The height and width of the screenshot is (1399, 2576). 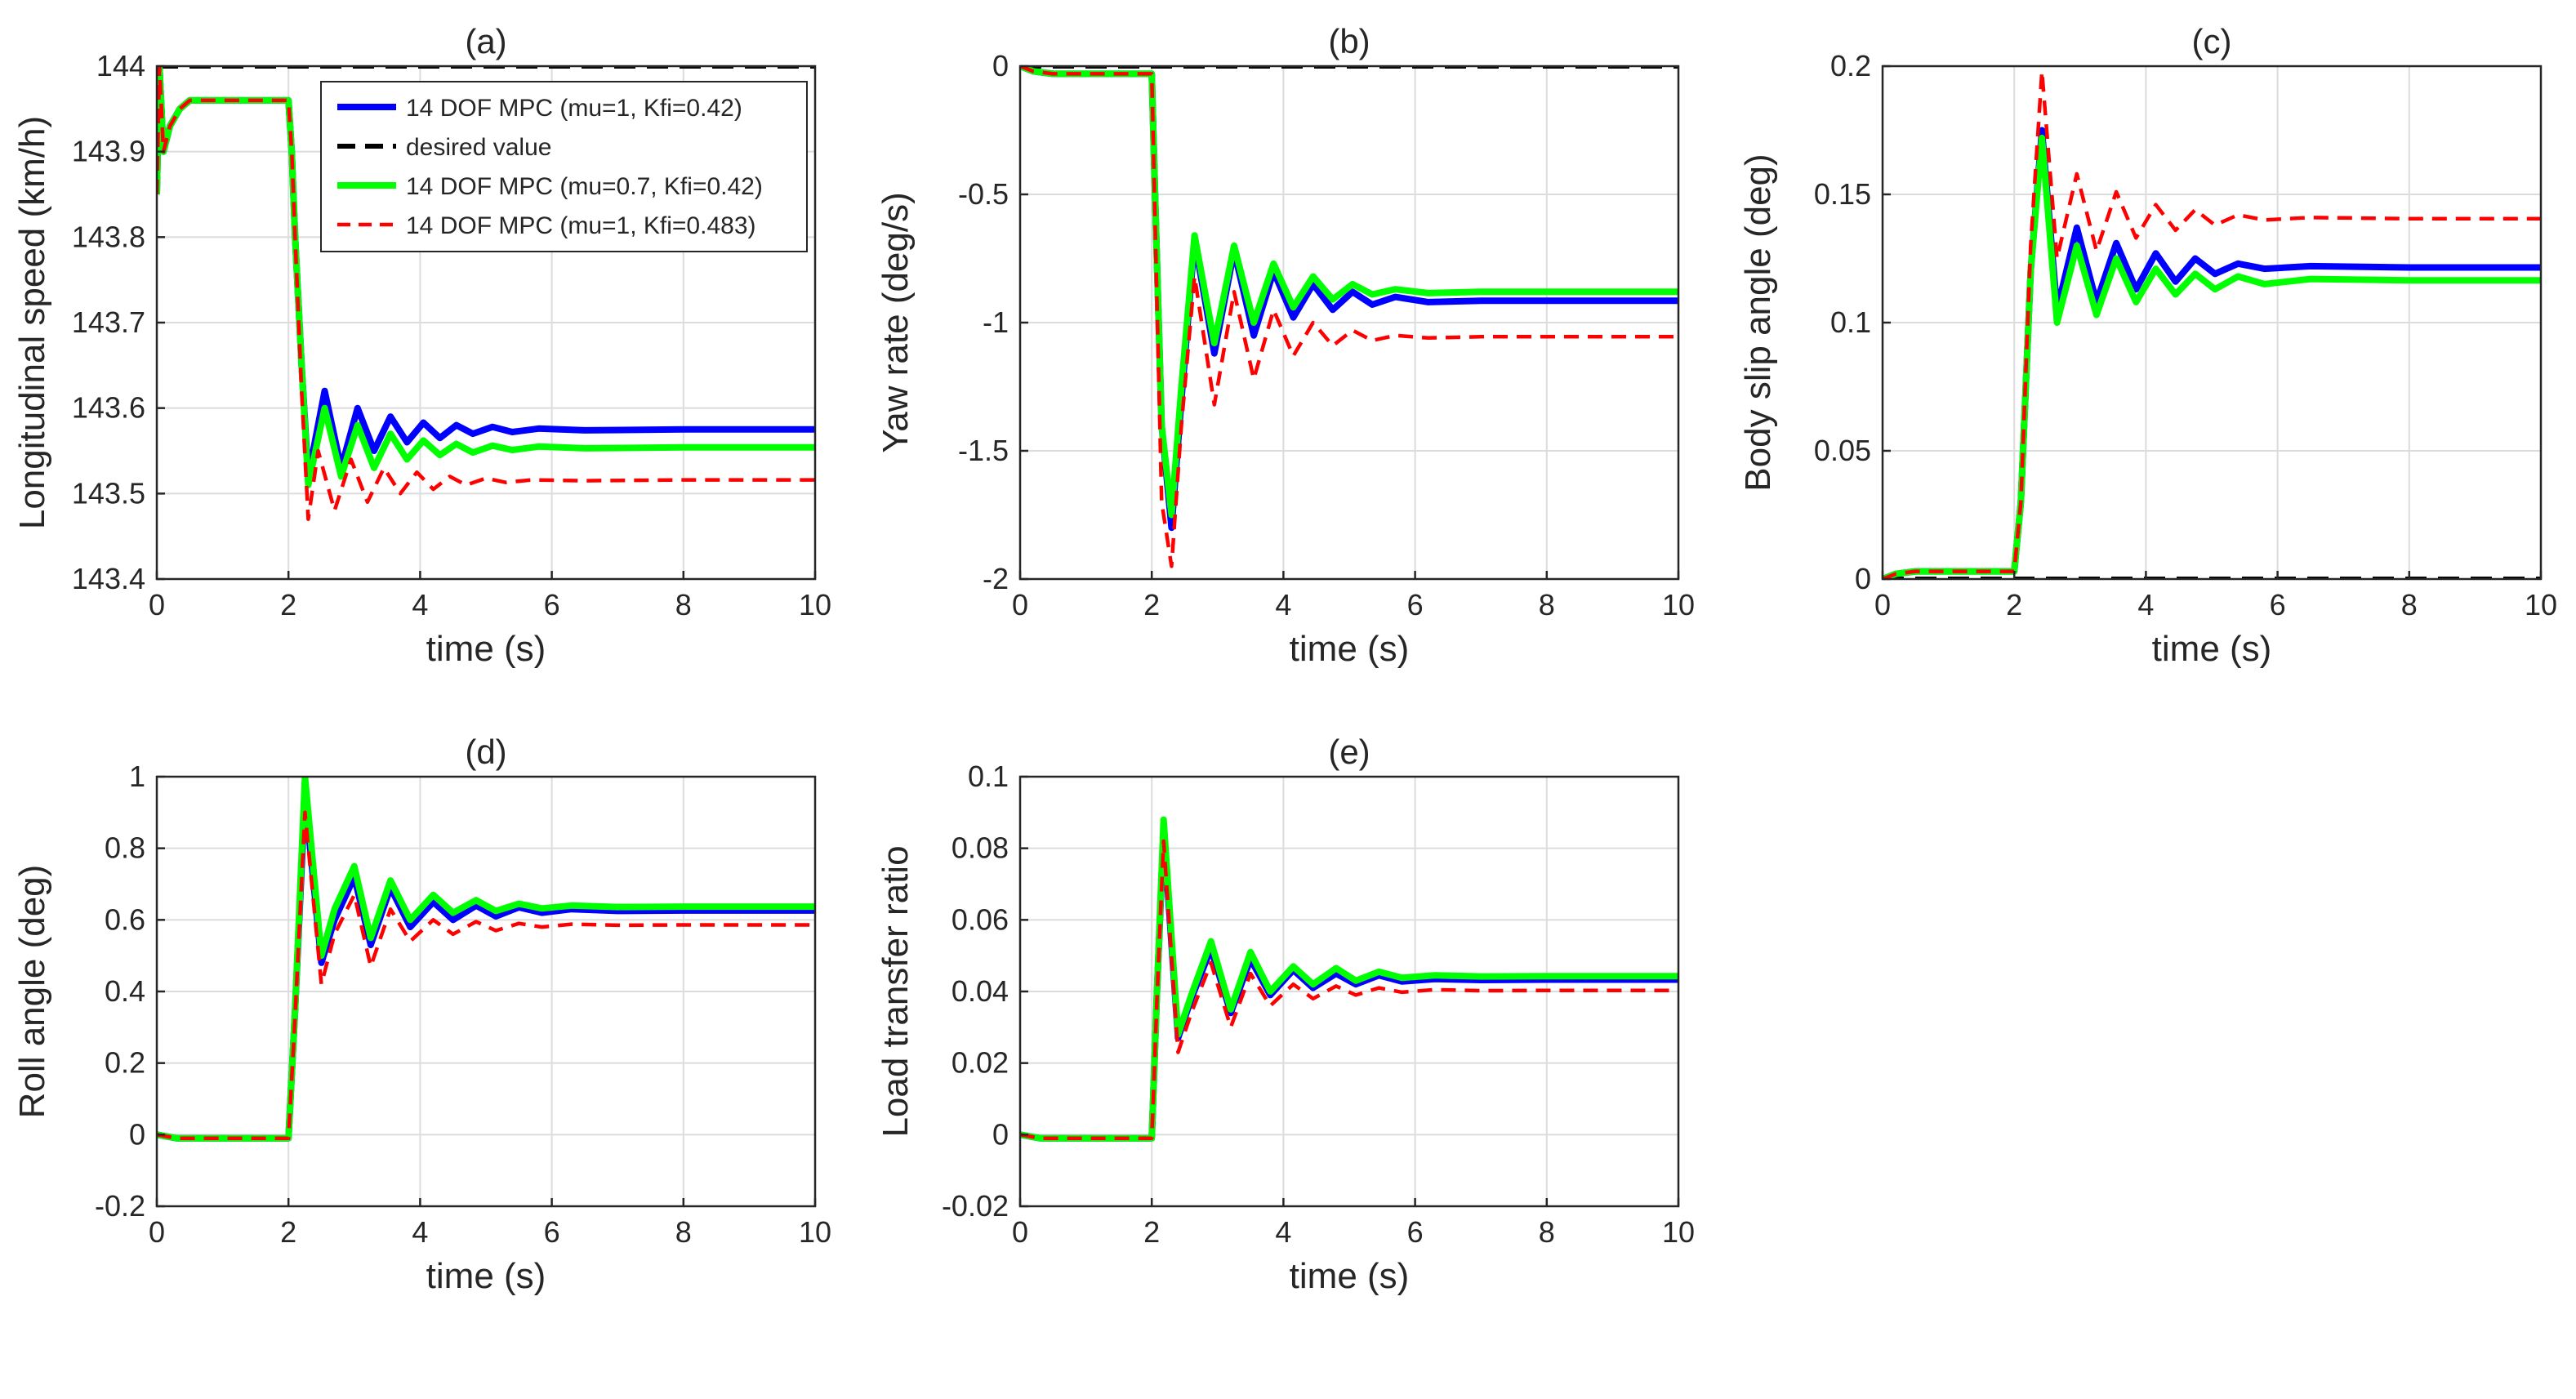 What do you see at coordinates (1349, 41) in the screenshot?
I see `panel-title: (b)` at bounding box center [1349, 41].